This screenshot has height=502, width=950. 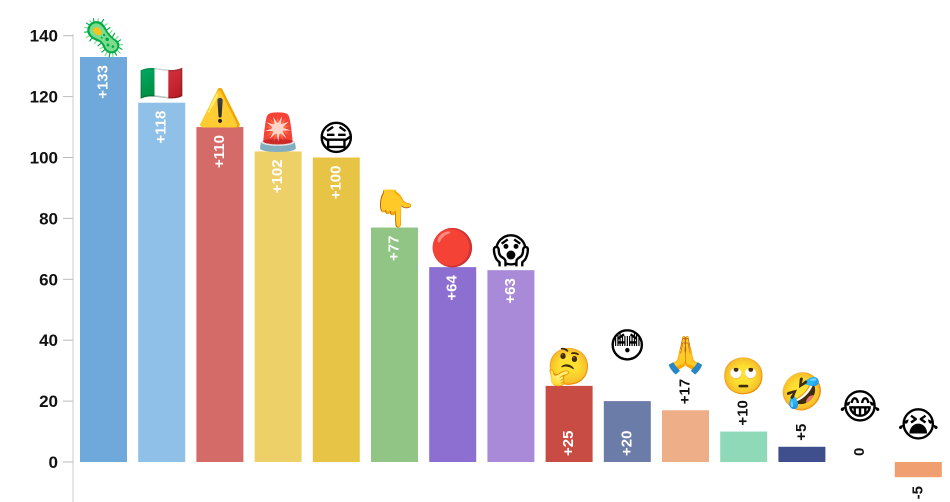 What do you see at coordinates (277, 176) in the screenshot?
I see `data-label: +102` at bounding box center [277, 176].